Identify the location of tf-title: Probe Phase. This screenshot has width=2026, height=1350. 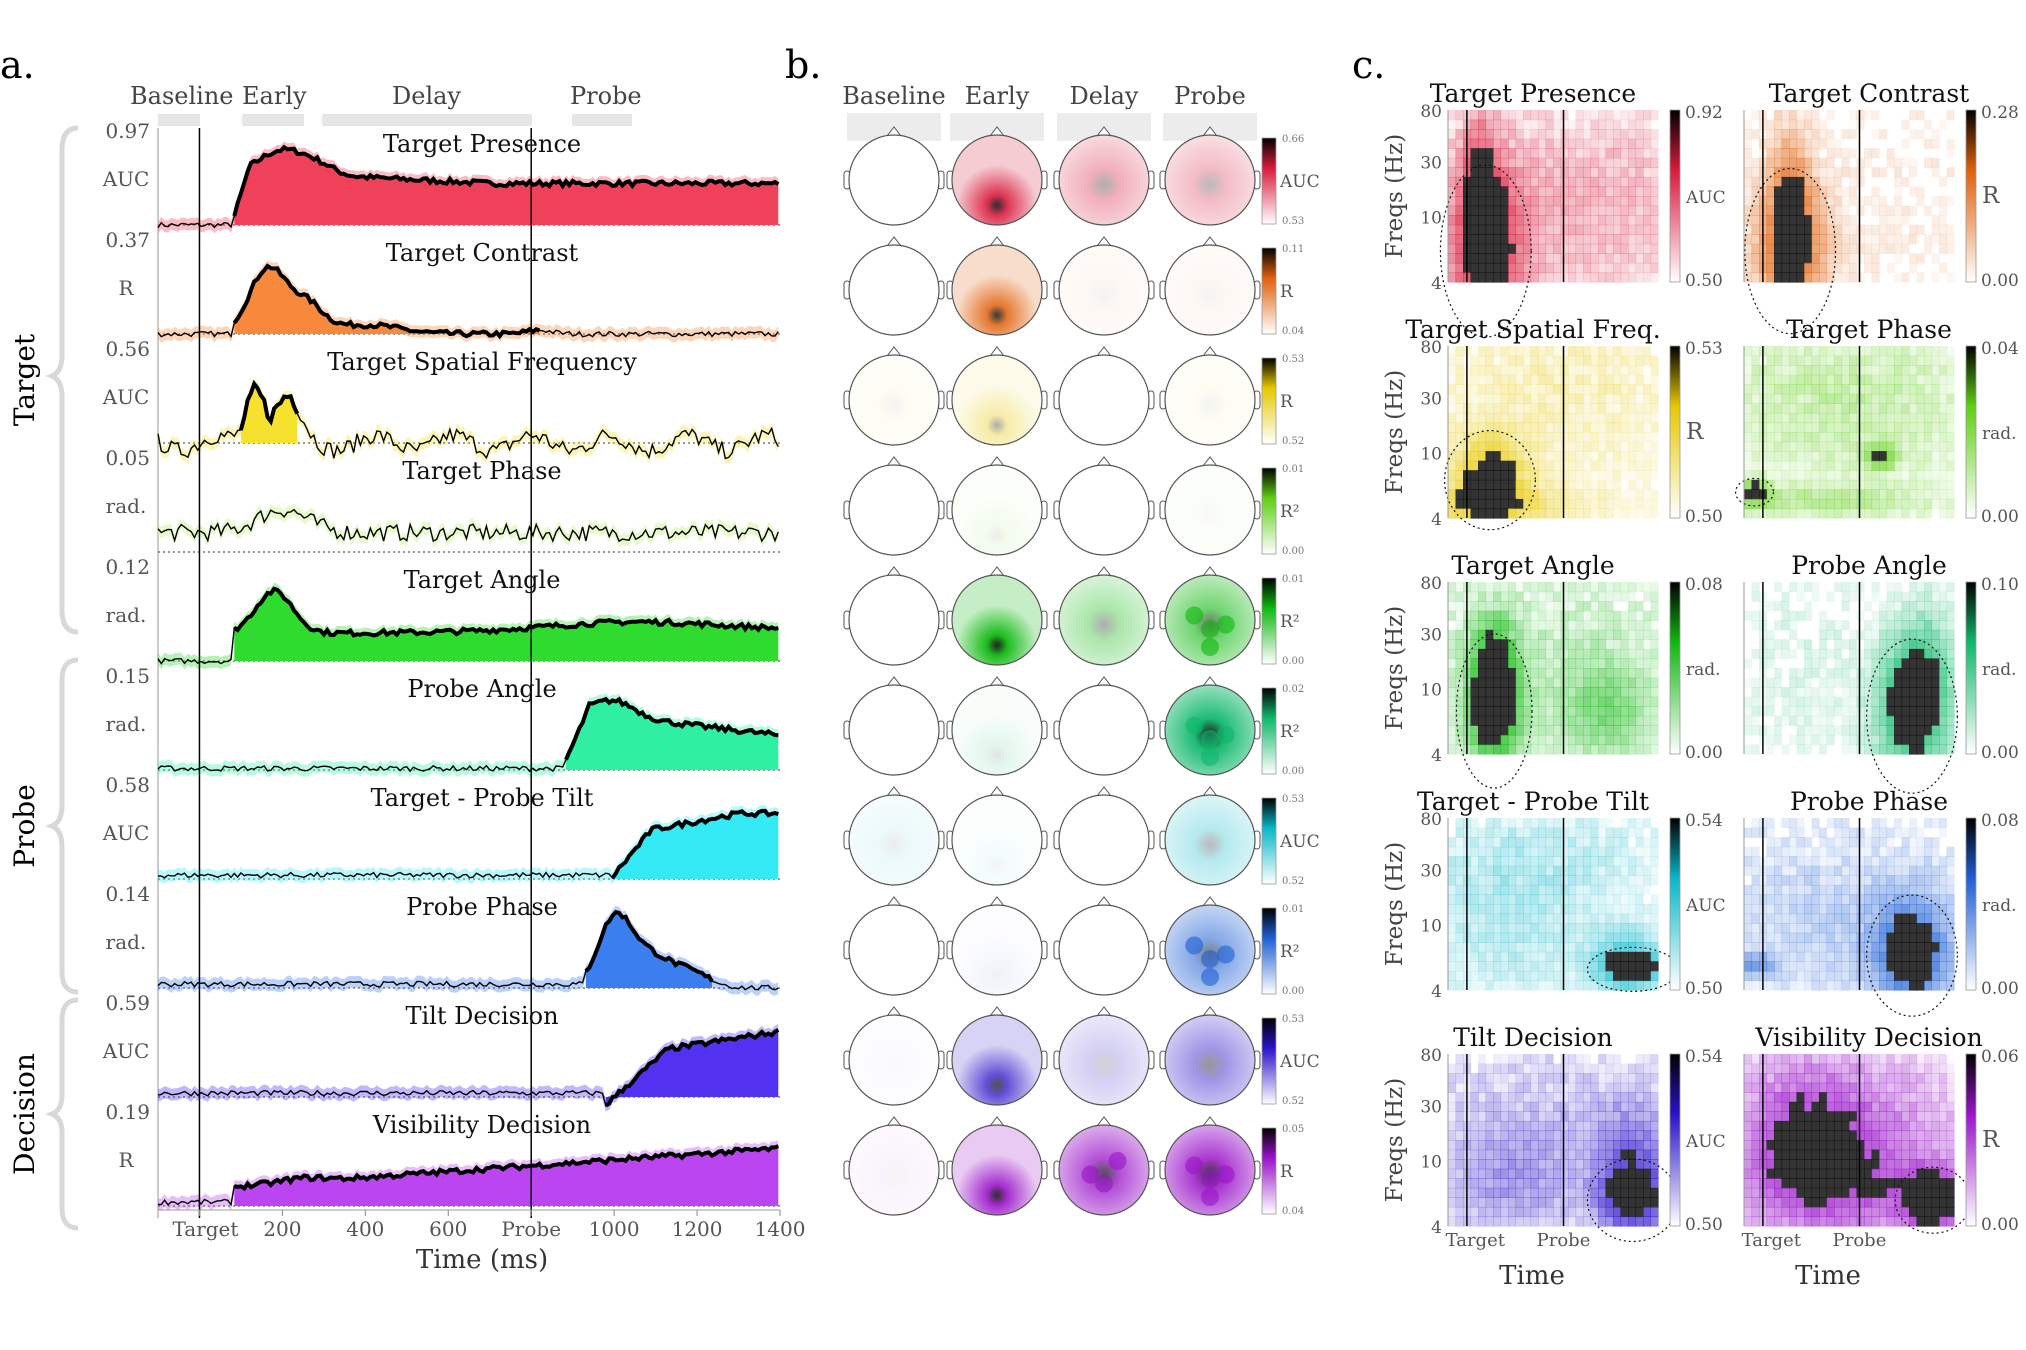
(1869, 801).